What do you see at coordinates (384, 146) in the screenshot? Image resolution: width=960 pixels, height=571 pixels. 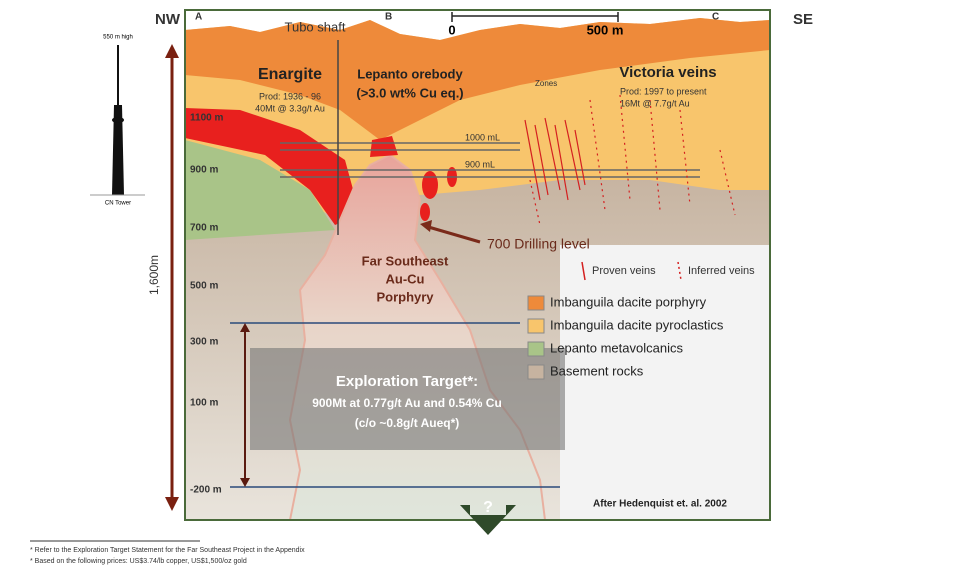 I see `lepanto-orebody` at bounding box center [384, 146].